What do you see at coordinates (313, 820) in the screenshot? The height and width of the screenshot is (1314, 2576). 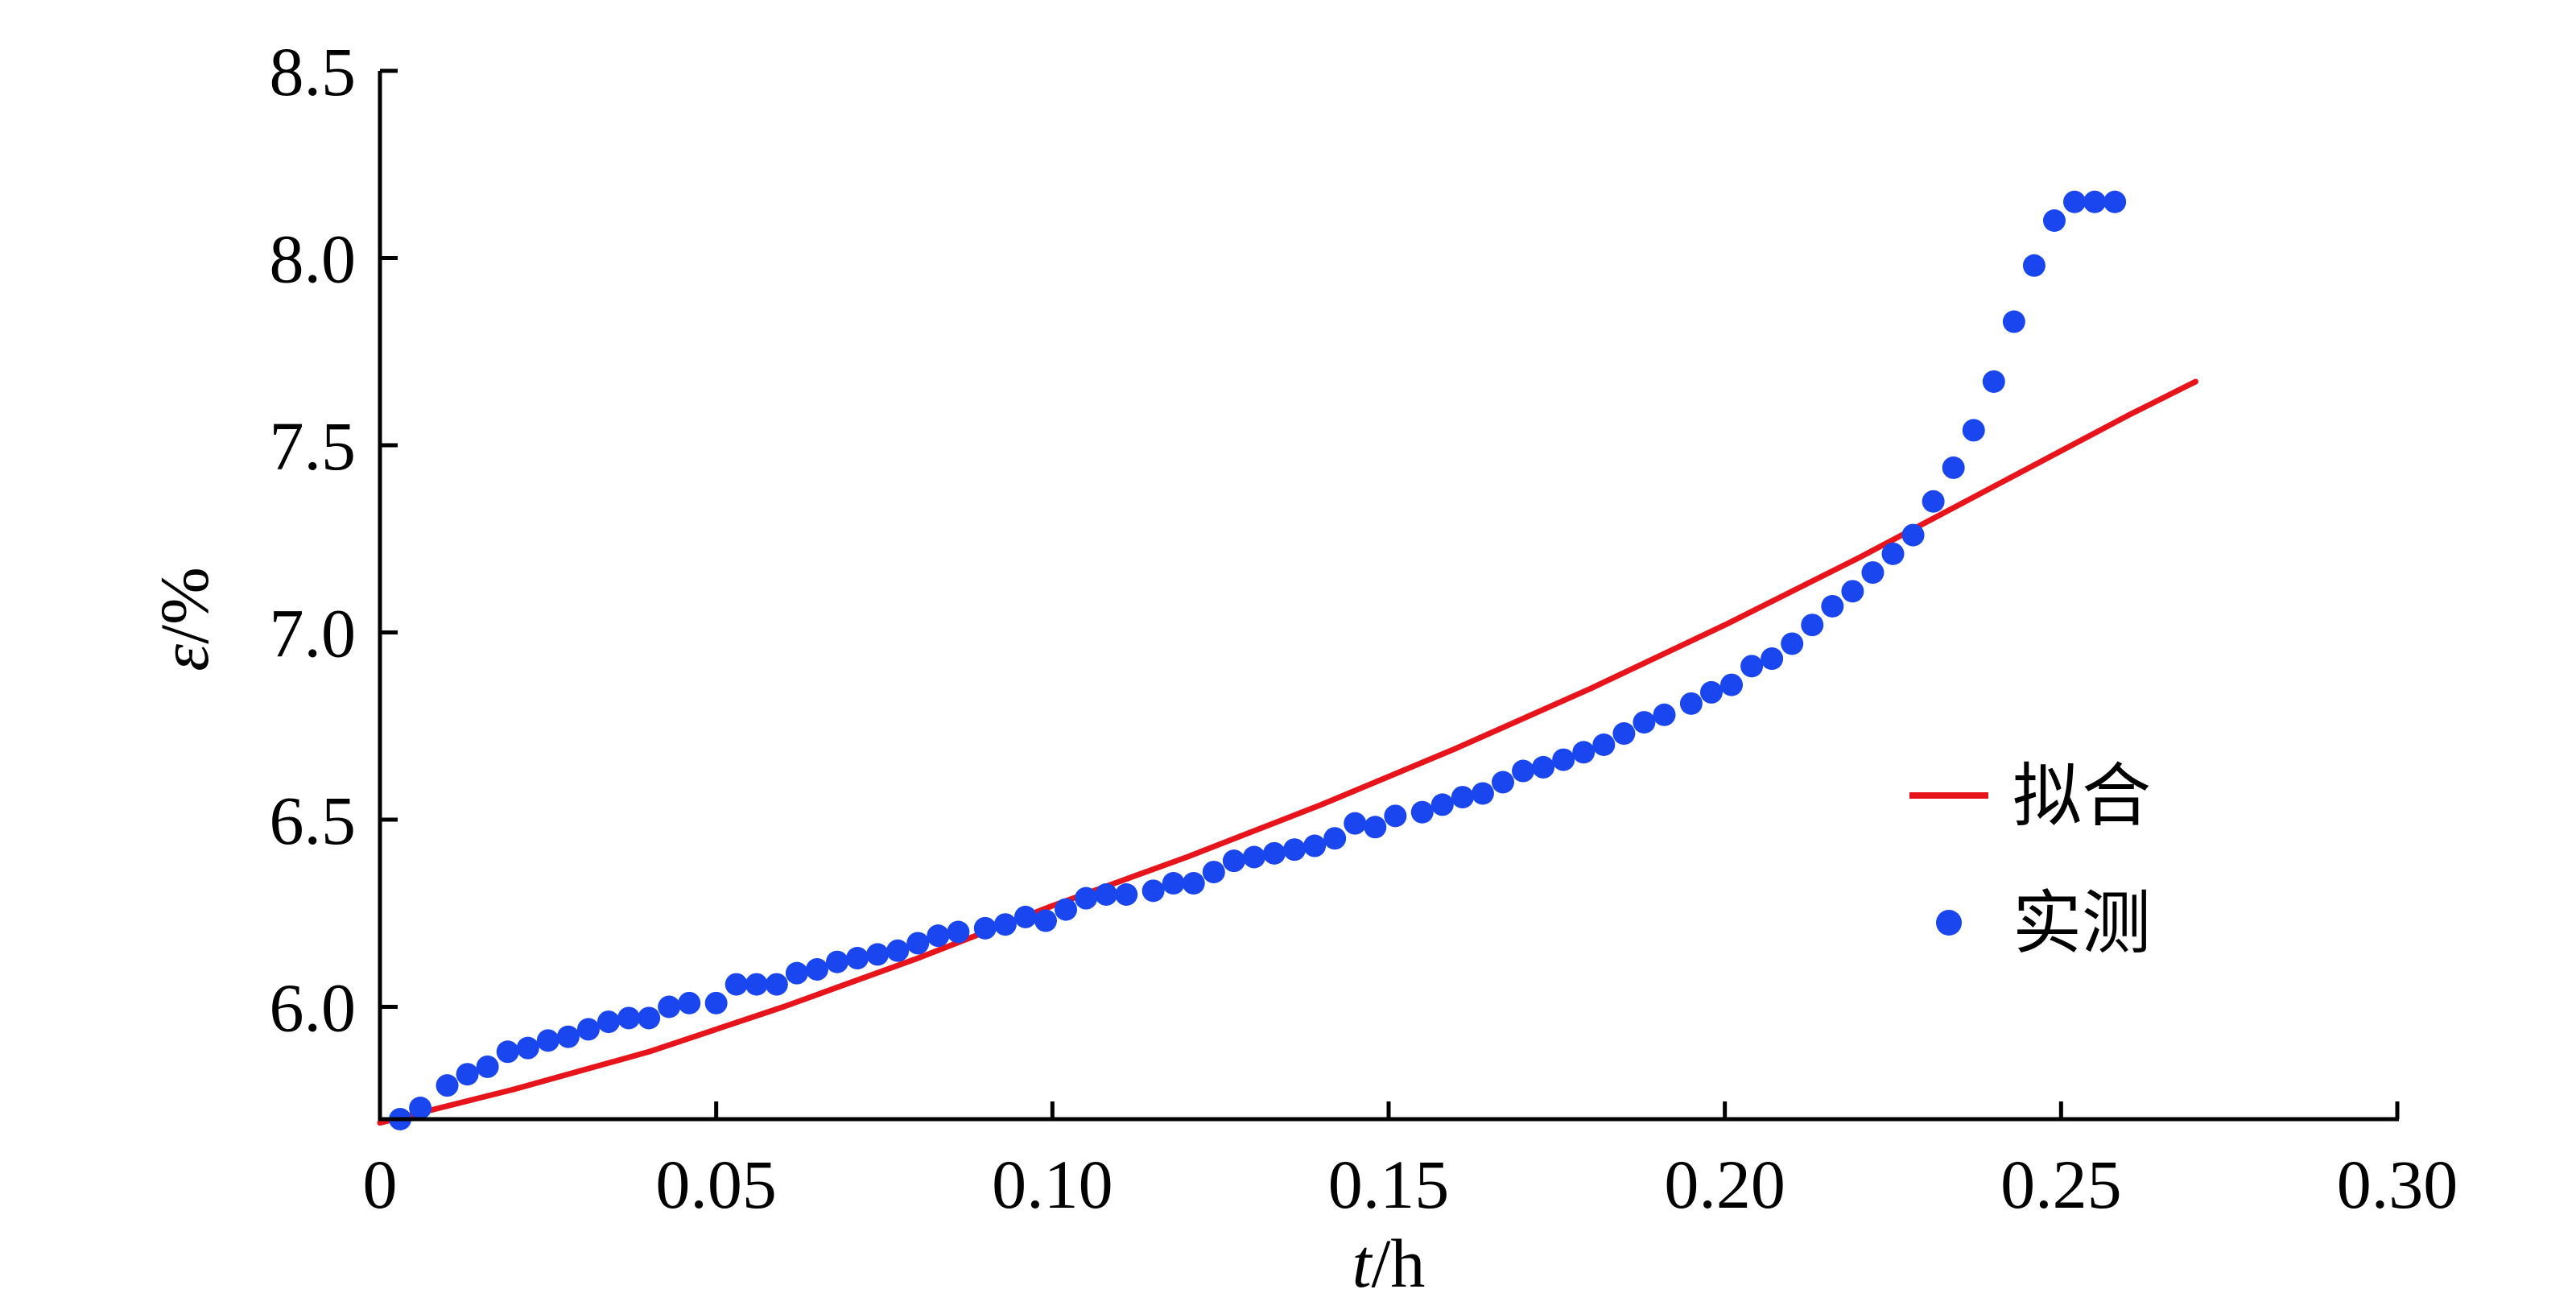 I see `y-tick-label: 6.5` at bounding box center [313, 820].